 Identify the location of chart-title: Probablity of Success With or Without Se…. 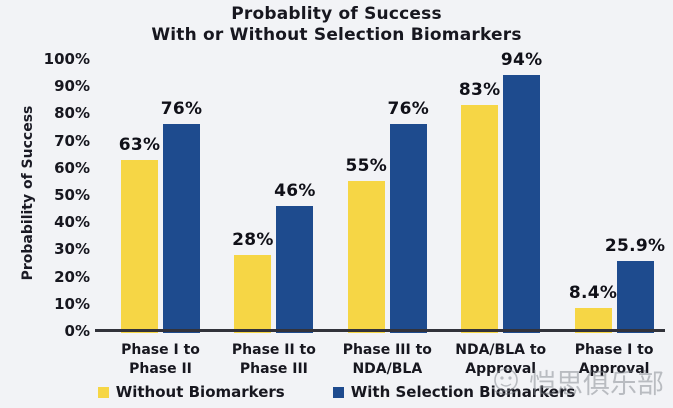
(336, 25).